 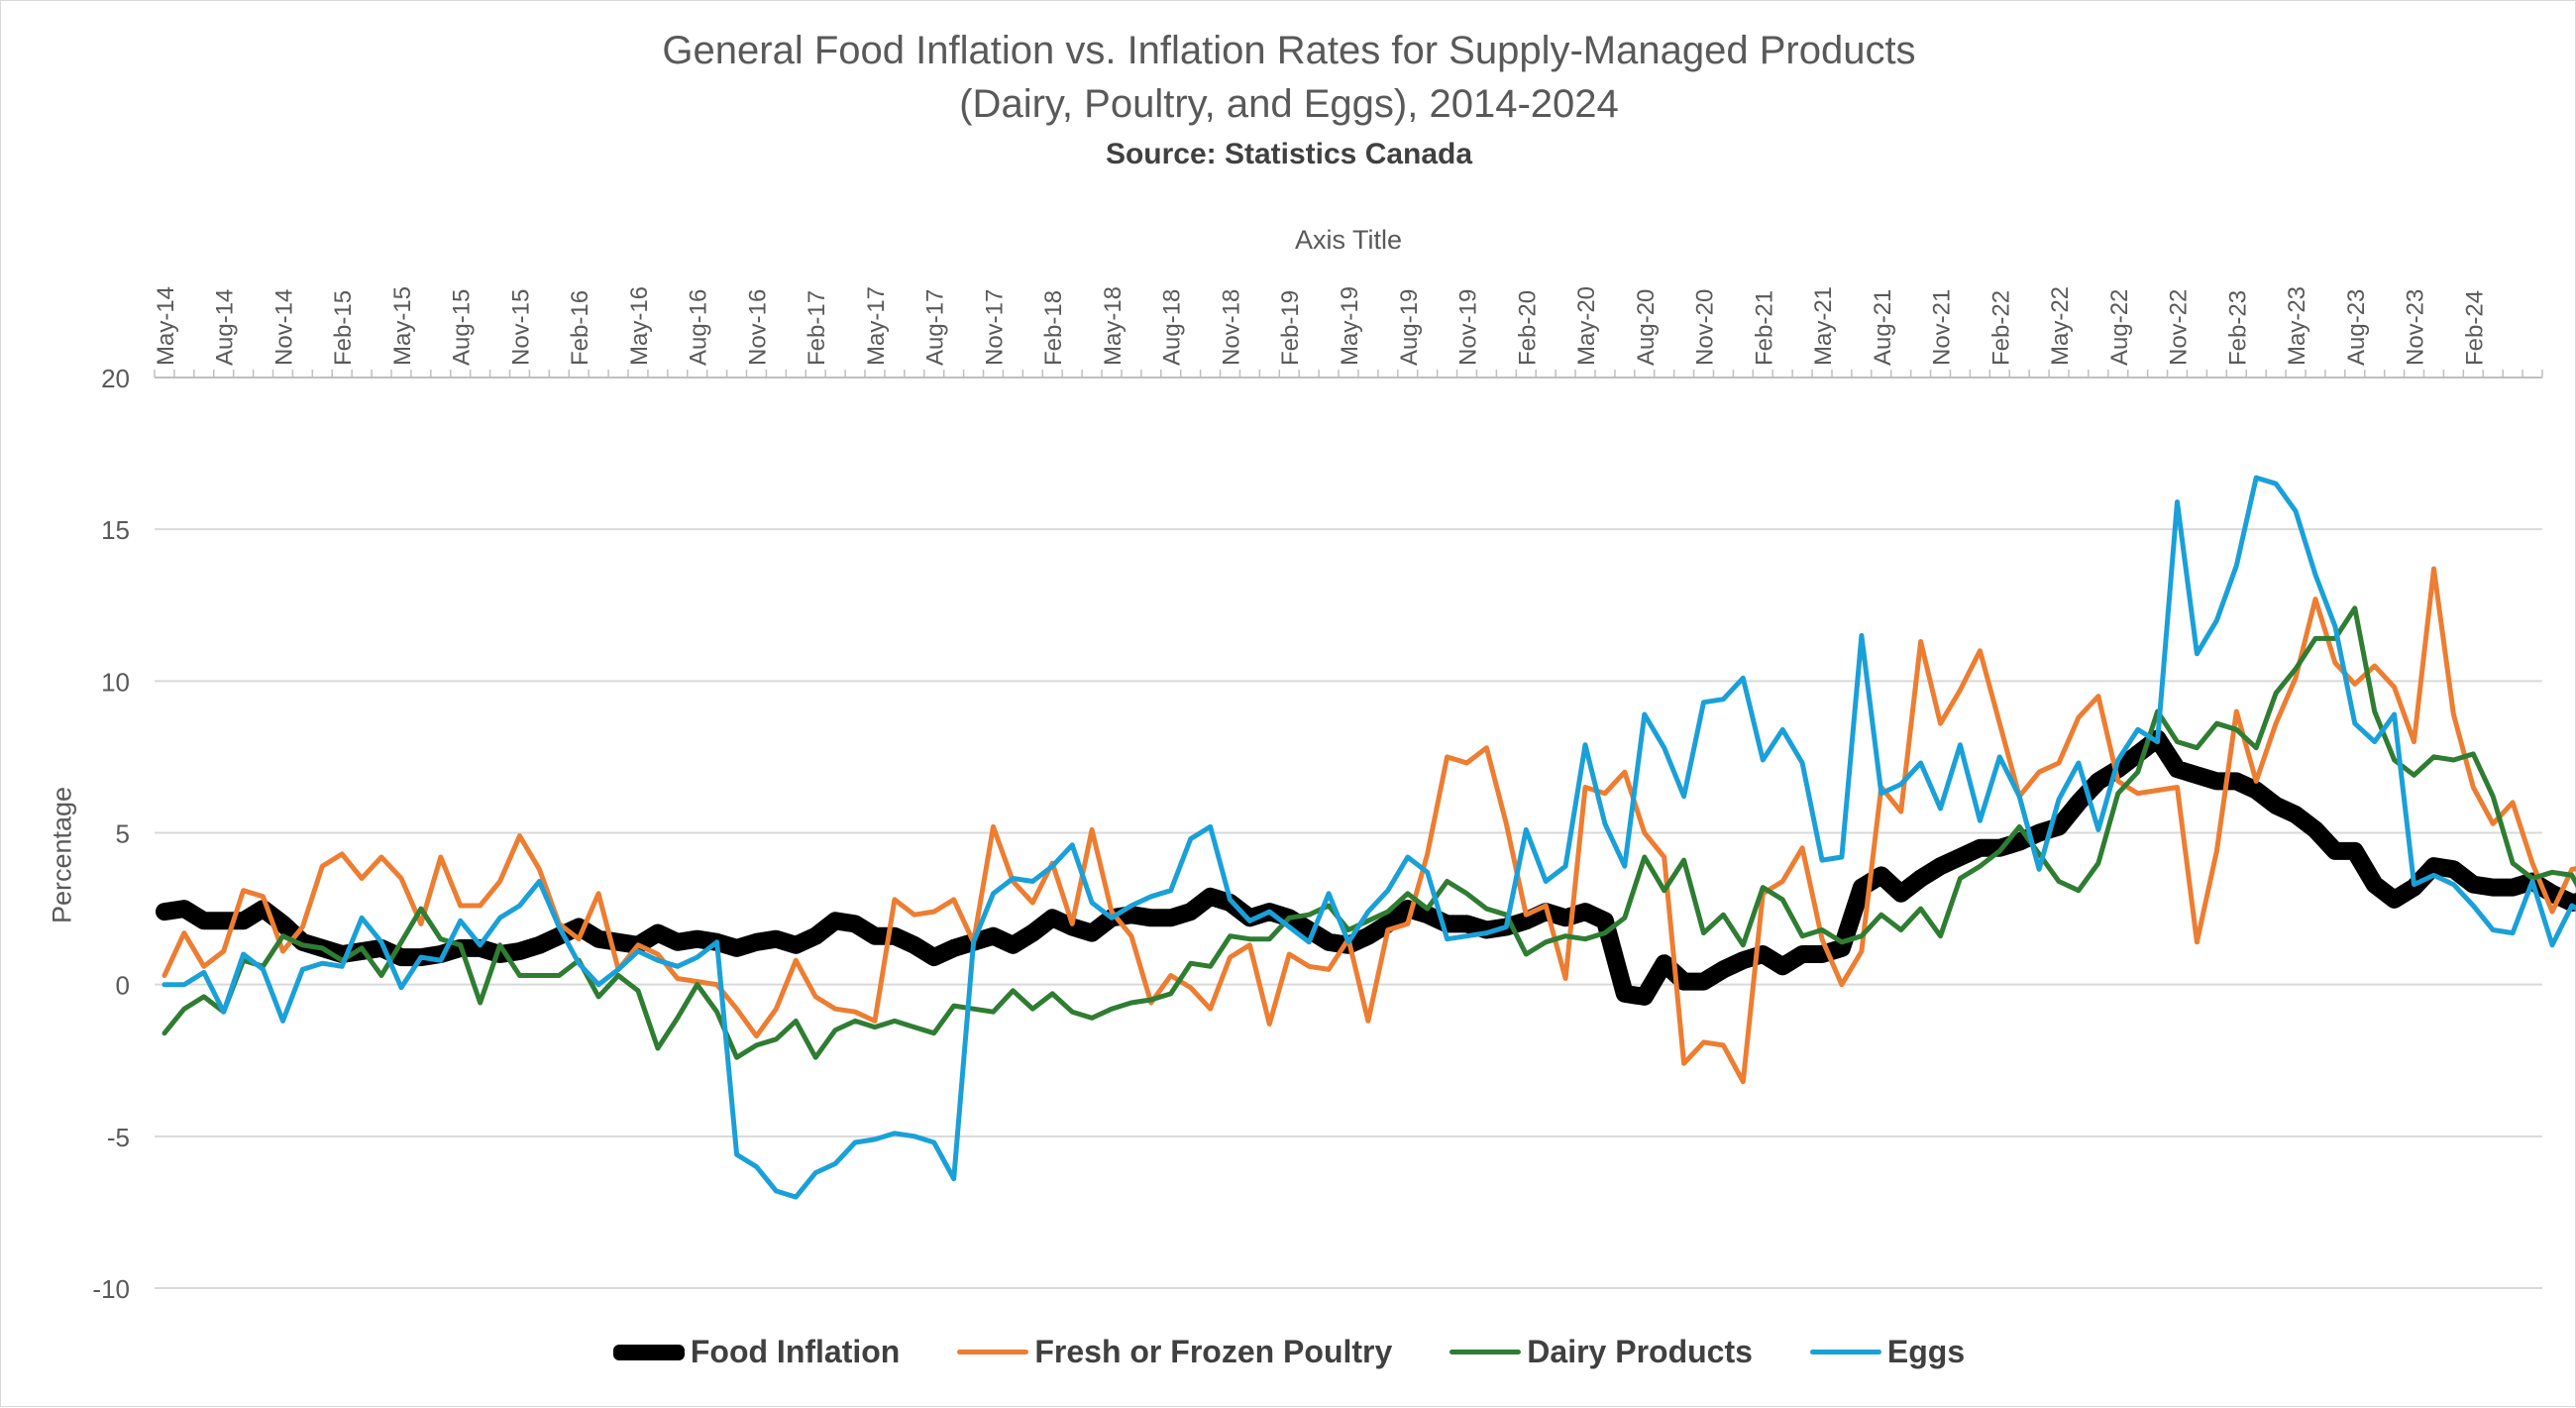 I want to click on x-tick-label: Feb-16, so click(x=580, y=328).